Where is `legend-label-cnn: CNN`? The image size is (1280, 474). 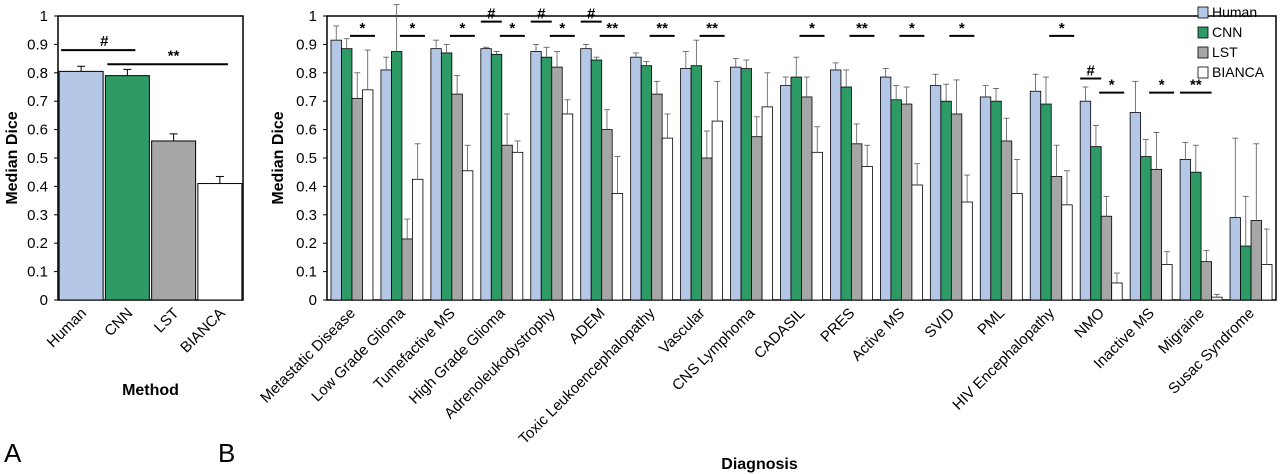
legend-label-cnn: CNN is located at coordinates (1227, 32).